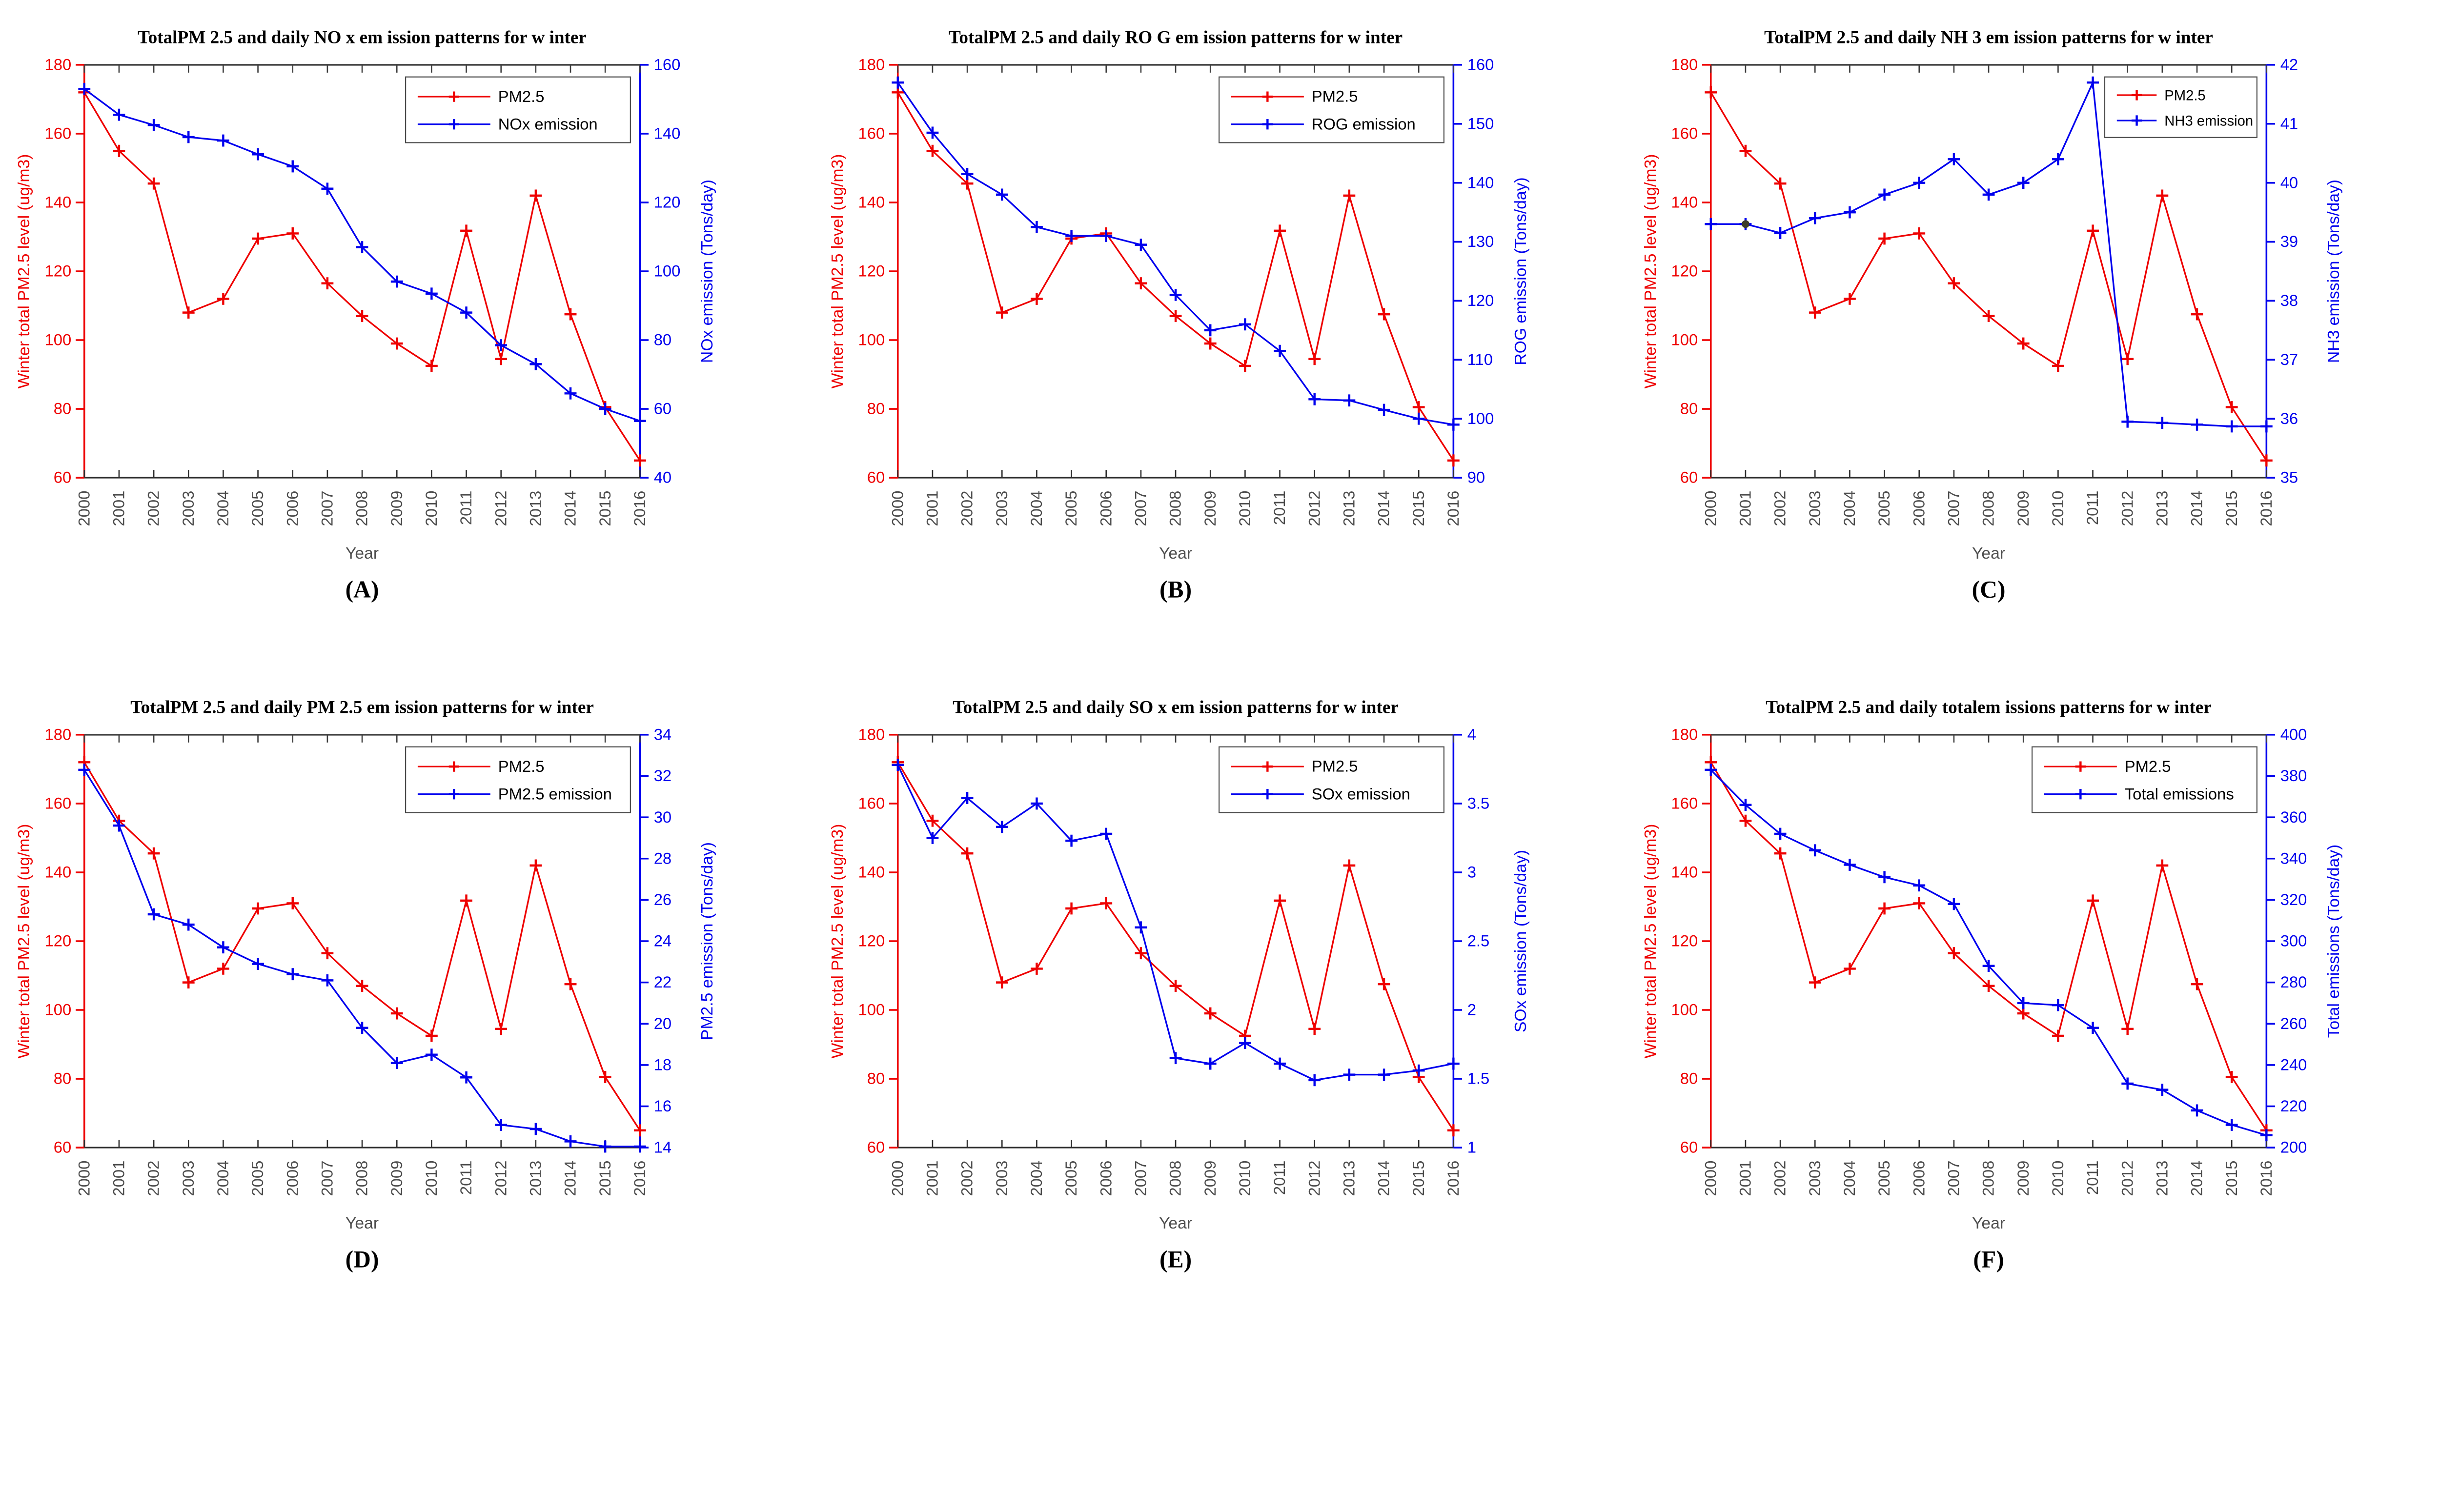  Describe the element at coordinates (2023, 1178) in the screenshot. I see `x-tick-label: 2009` at that location.